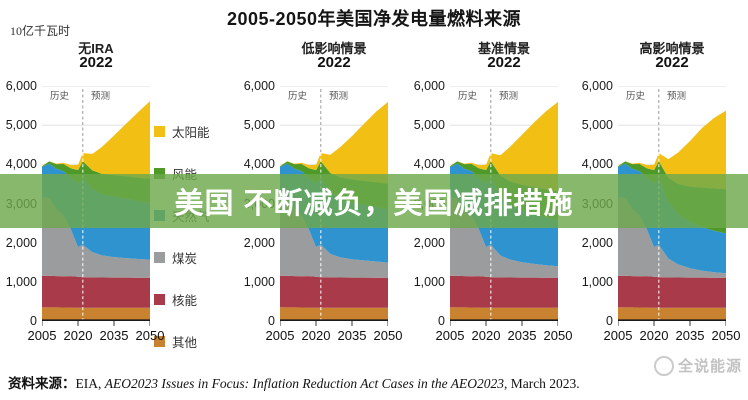 The width and height of the screenshot is (748, 400). What do you see at coordinates (374, 19) in the screenshot?
I see `page-title: 2005-2050年美国净发电量燃料来源` at bounding box center [374, 19].